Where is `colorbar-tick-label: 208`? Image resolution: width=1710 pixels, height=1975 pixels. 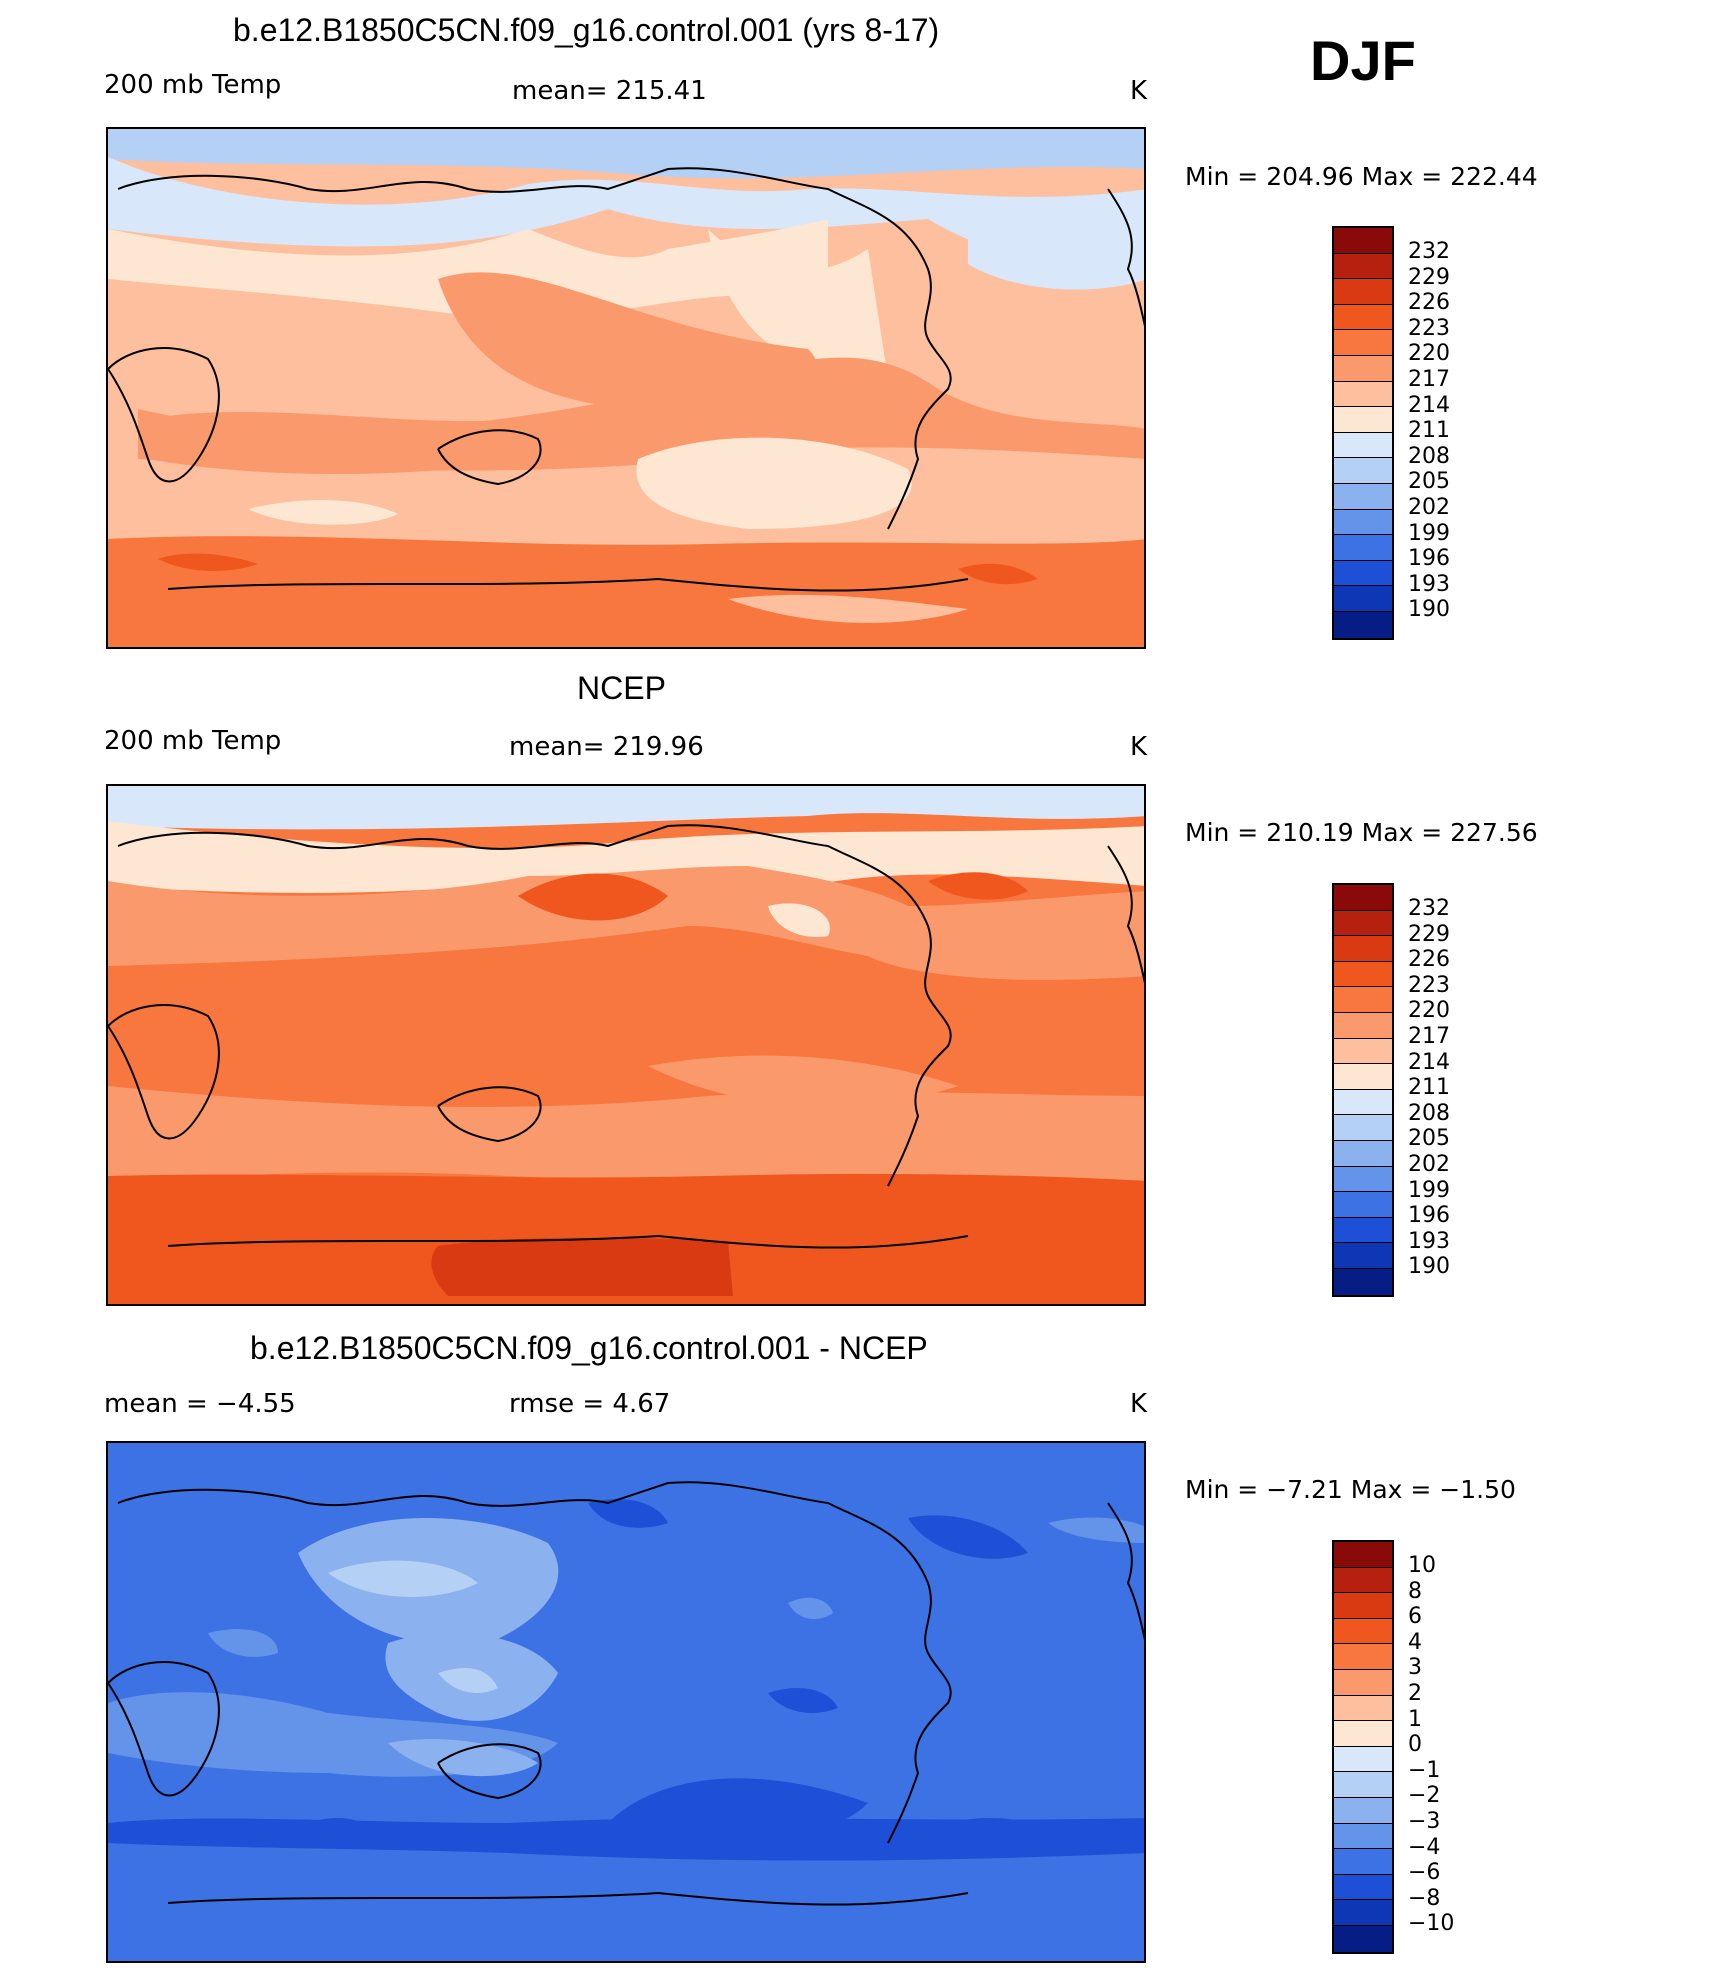
colorbar-tick-label: 208 is located at coordinates (1429, 1113).